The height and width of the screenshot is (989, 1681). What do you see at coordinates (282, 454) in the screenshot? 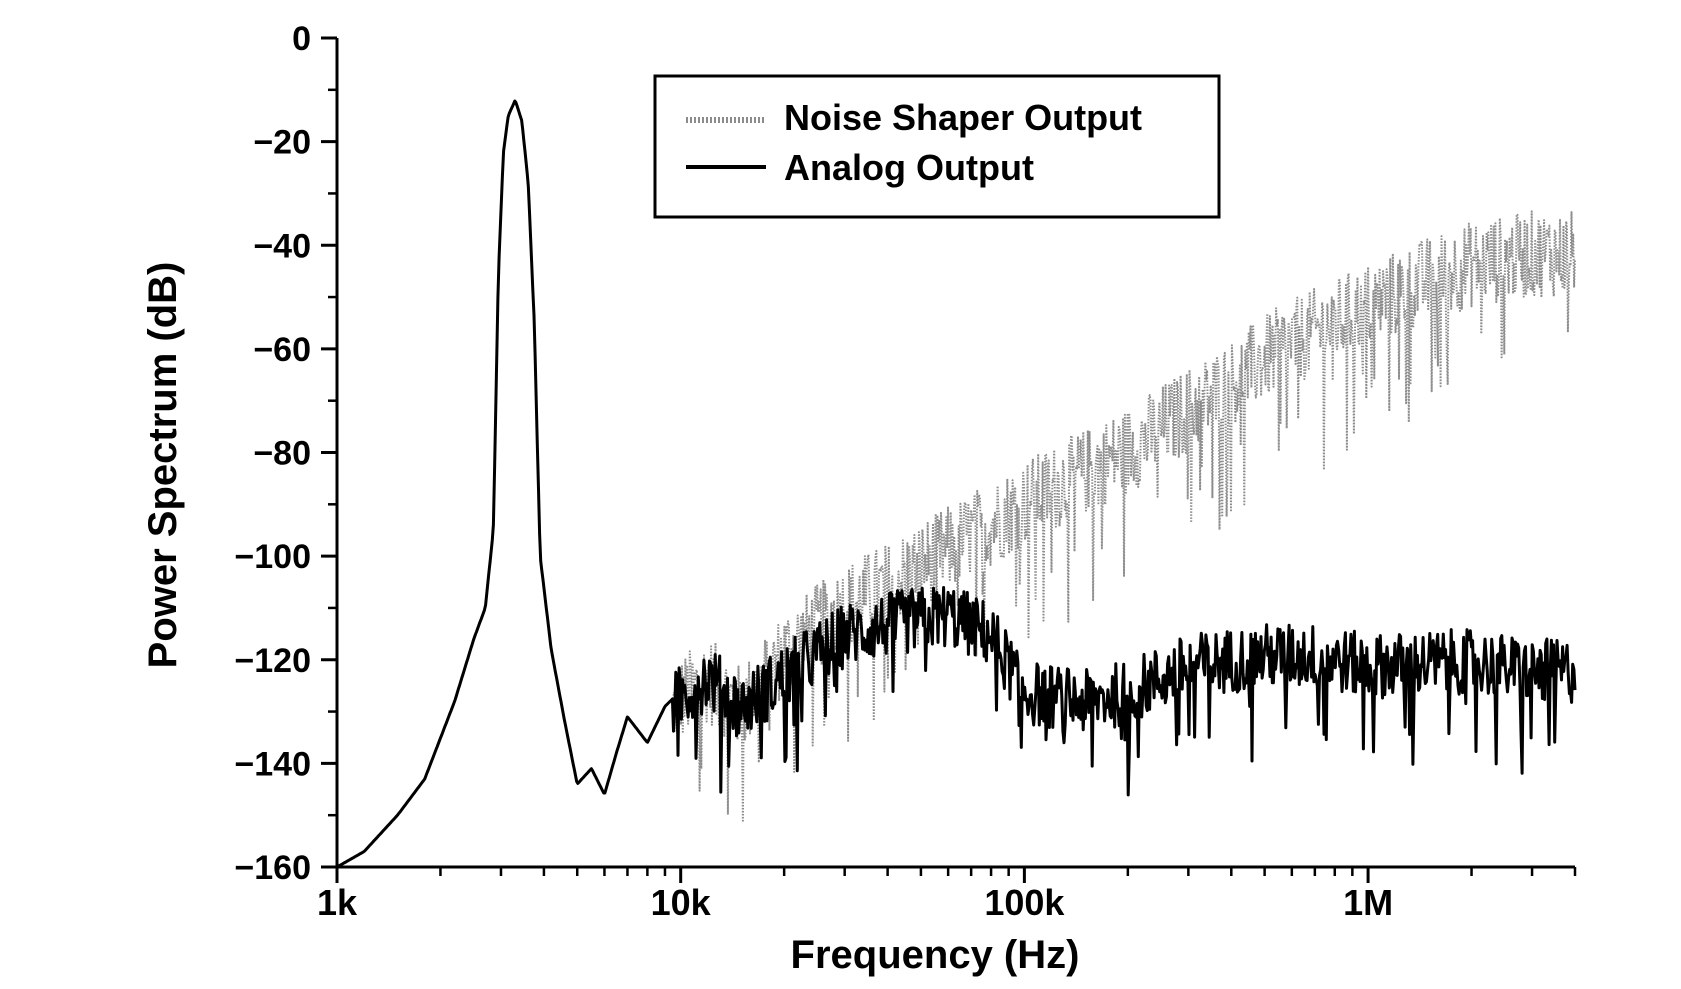
I see `y-tick-label: −80` at bounding box center [282, 454].